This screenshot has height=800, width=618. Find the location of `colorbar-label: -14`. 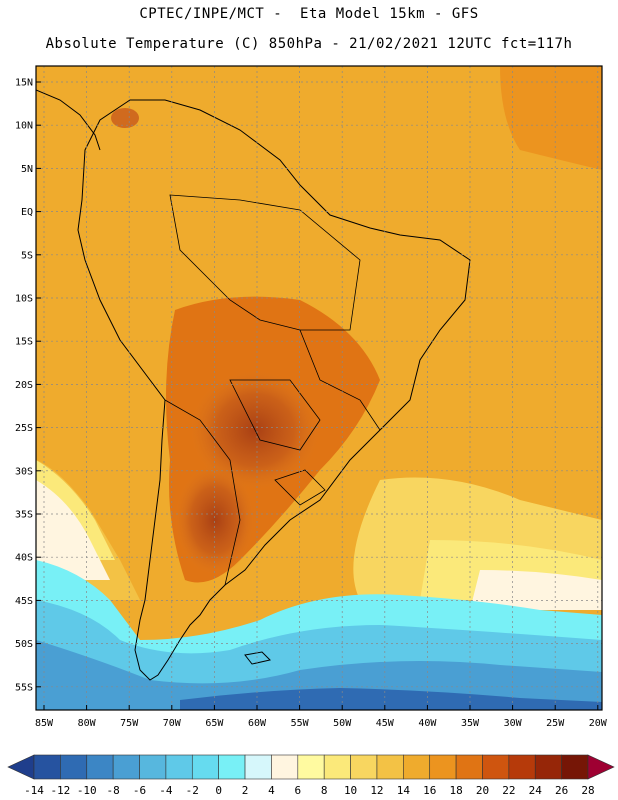

colorbar-label: -14 is located at coordinates (34, 790).